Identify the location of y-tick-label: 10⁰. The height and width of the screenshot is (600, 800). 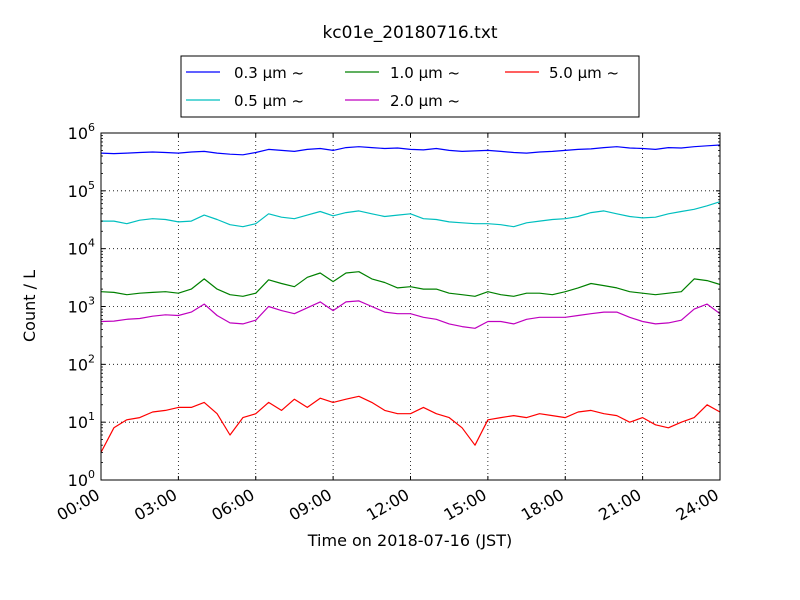
(81, 479).